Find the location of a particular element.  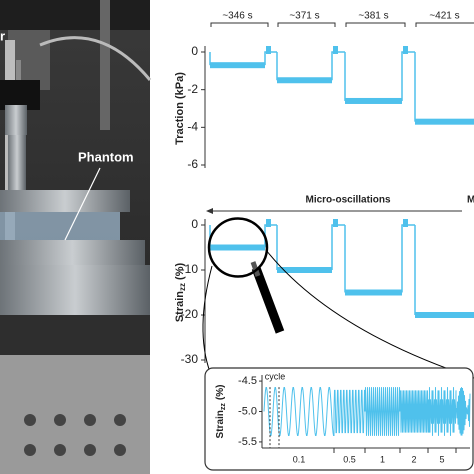

y-axis-label-text: Traction (kPa) is located at coordinates (180, 108).